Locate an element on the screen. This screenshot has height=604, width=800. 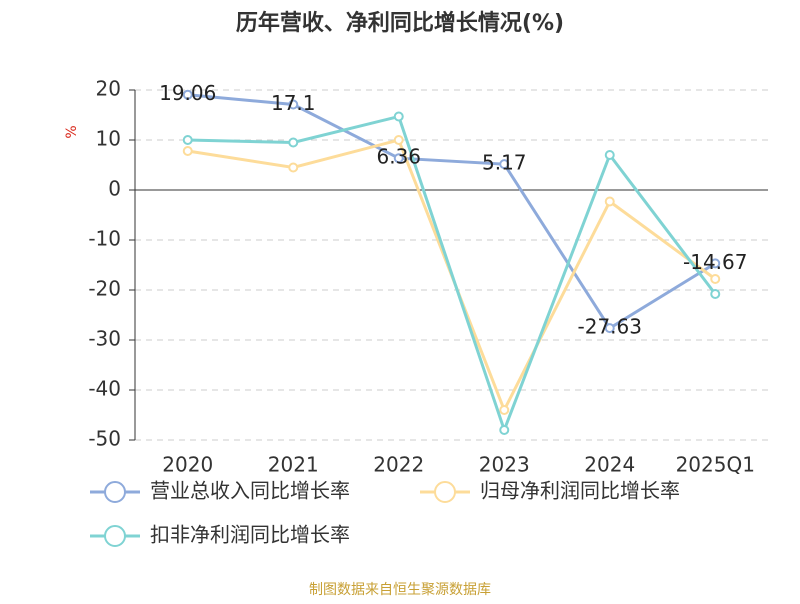
y-axis-label: % is located at coordinates (72, 131).